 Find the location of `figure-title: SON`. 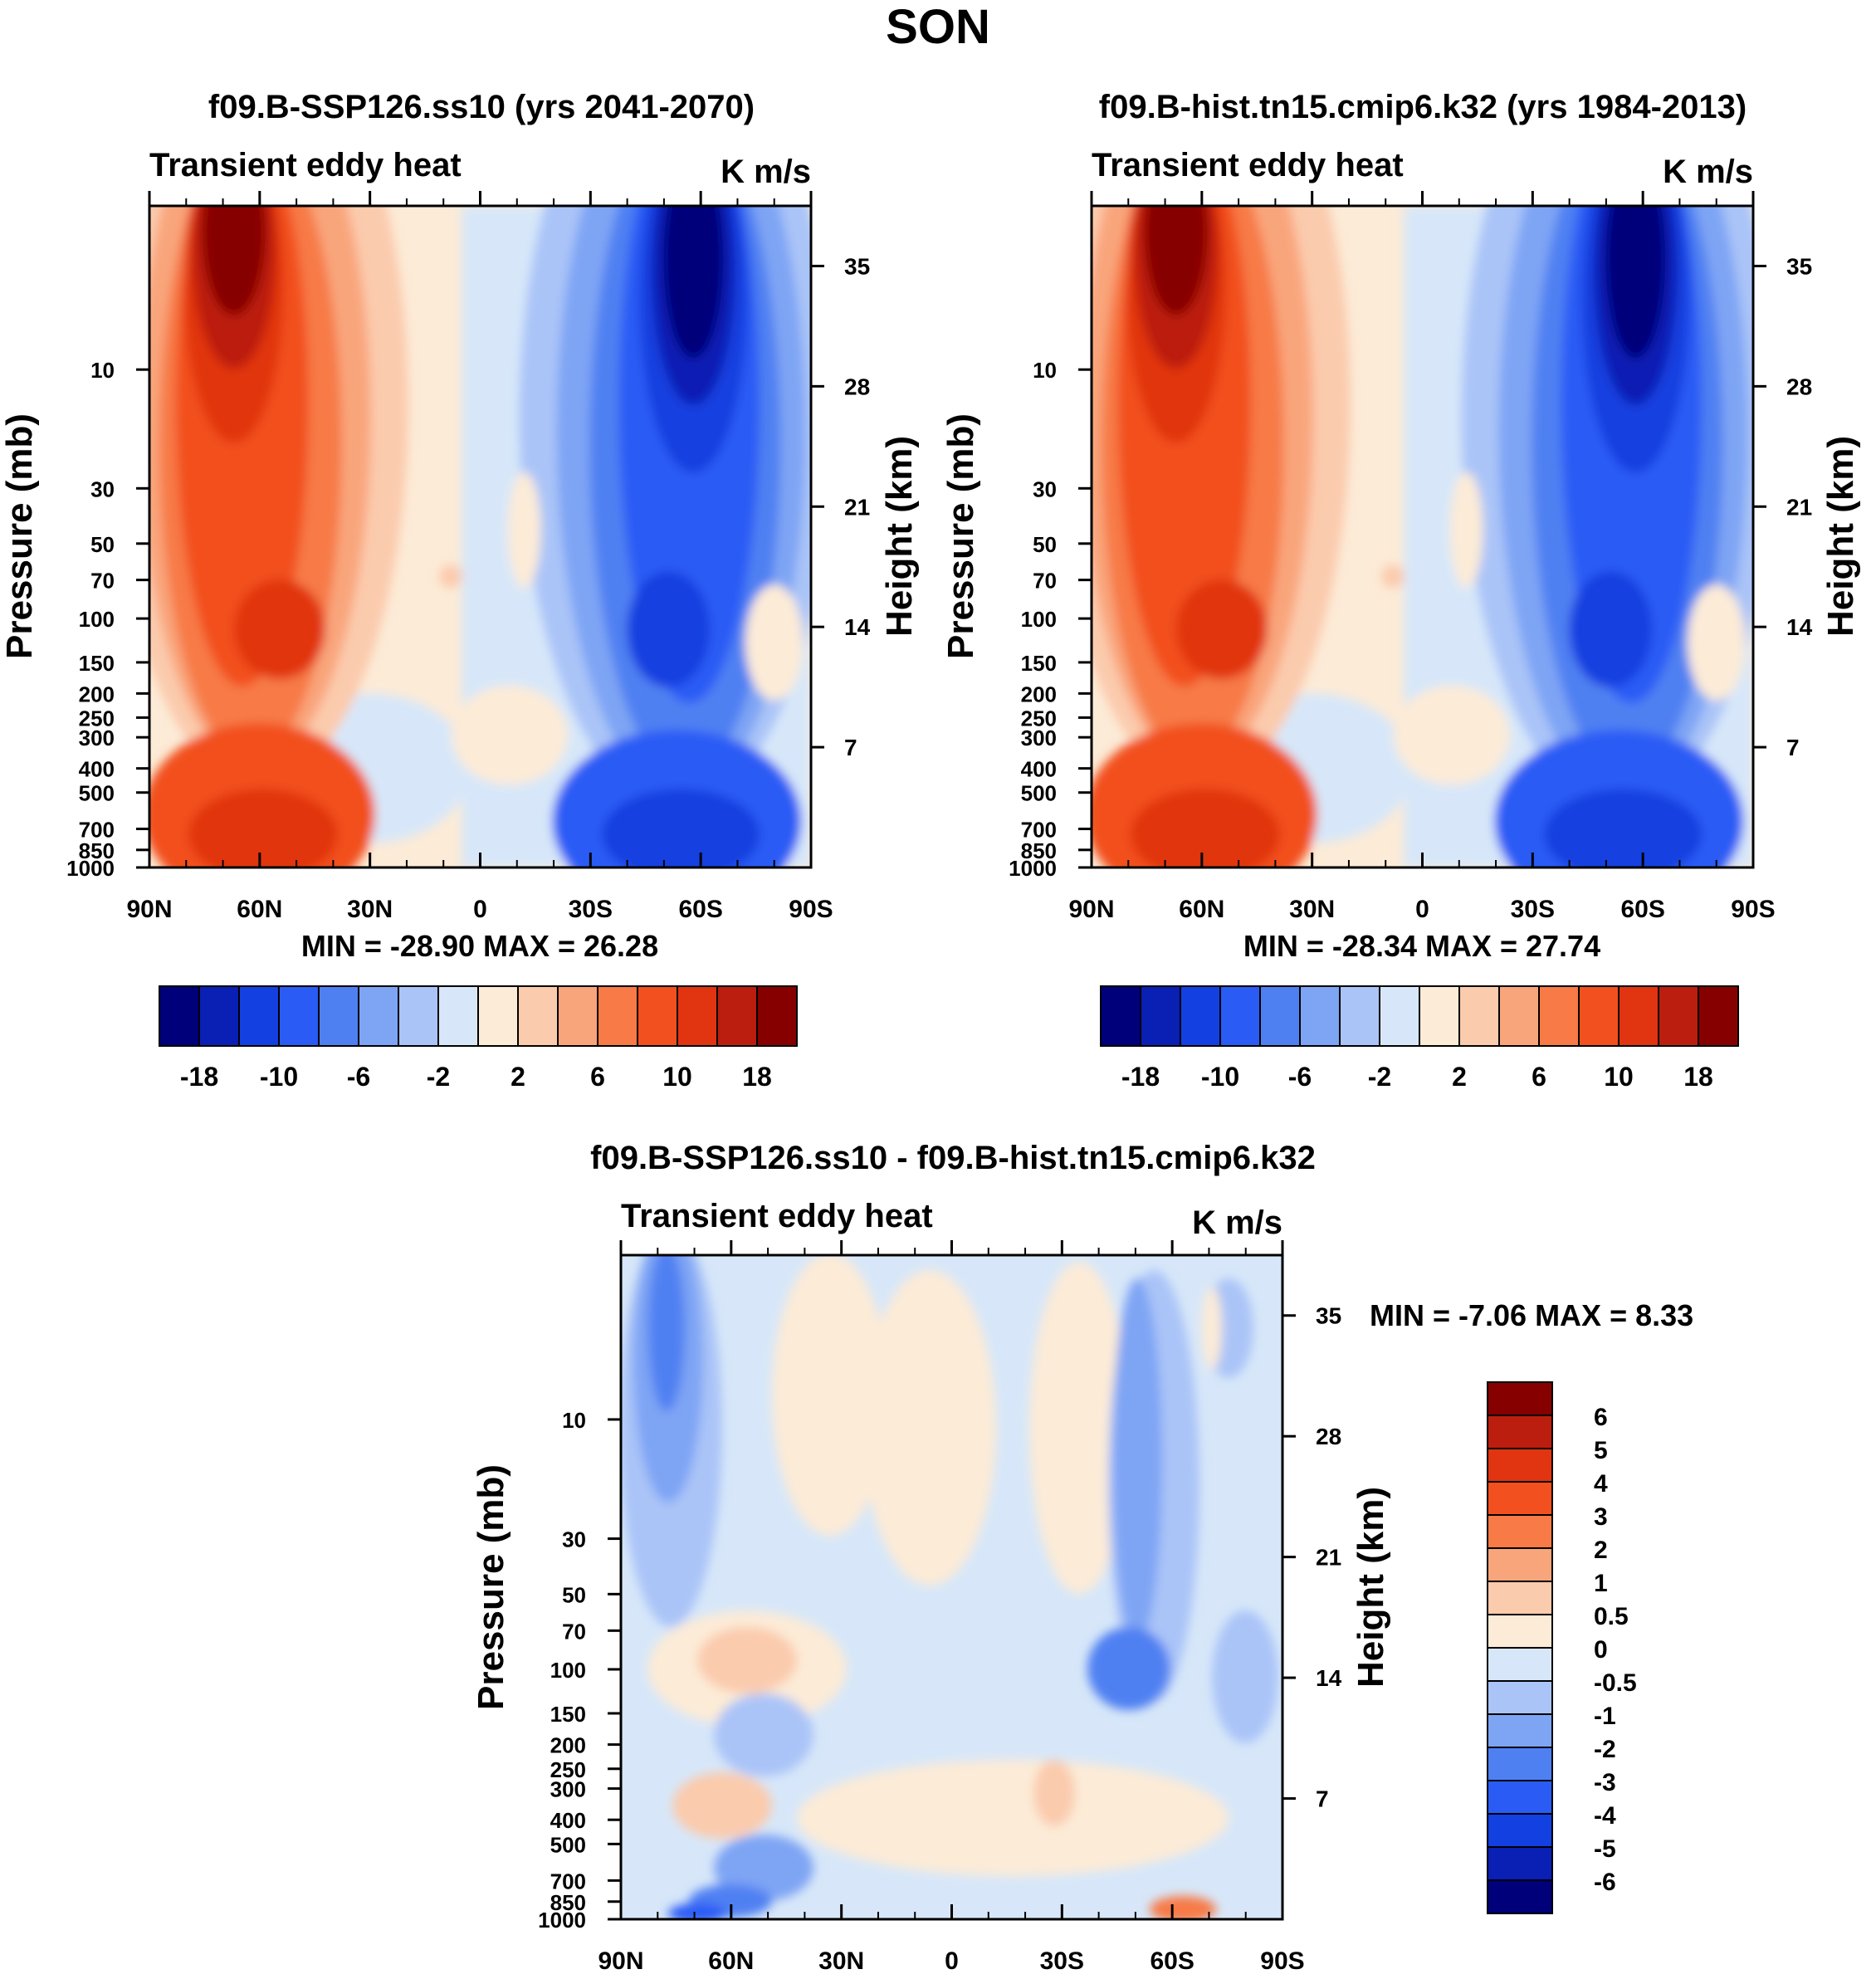

figure-title: SON is located at coordinates (938, 27).